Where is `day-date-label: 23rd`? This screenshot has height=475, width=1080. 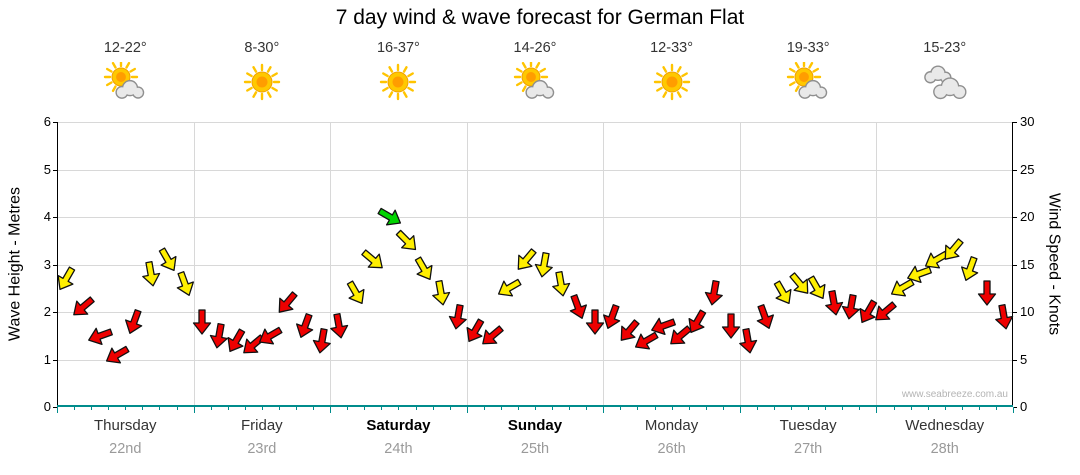
day-date-label: 23rd is located at coordinates (262, 449).